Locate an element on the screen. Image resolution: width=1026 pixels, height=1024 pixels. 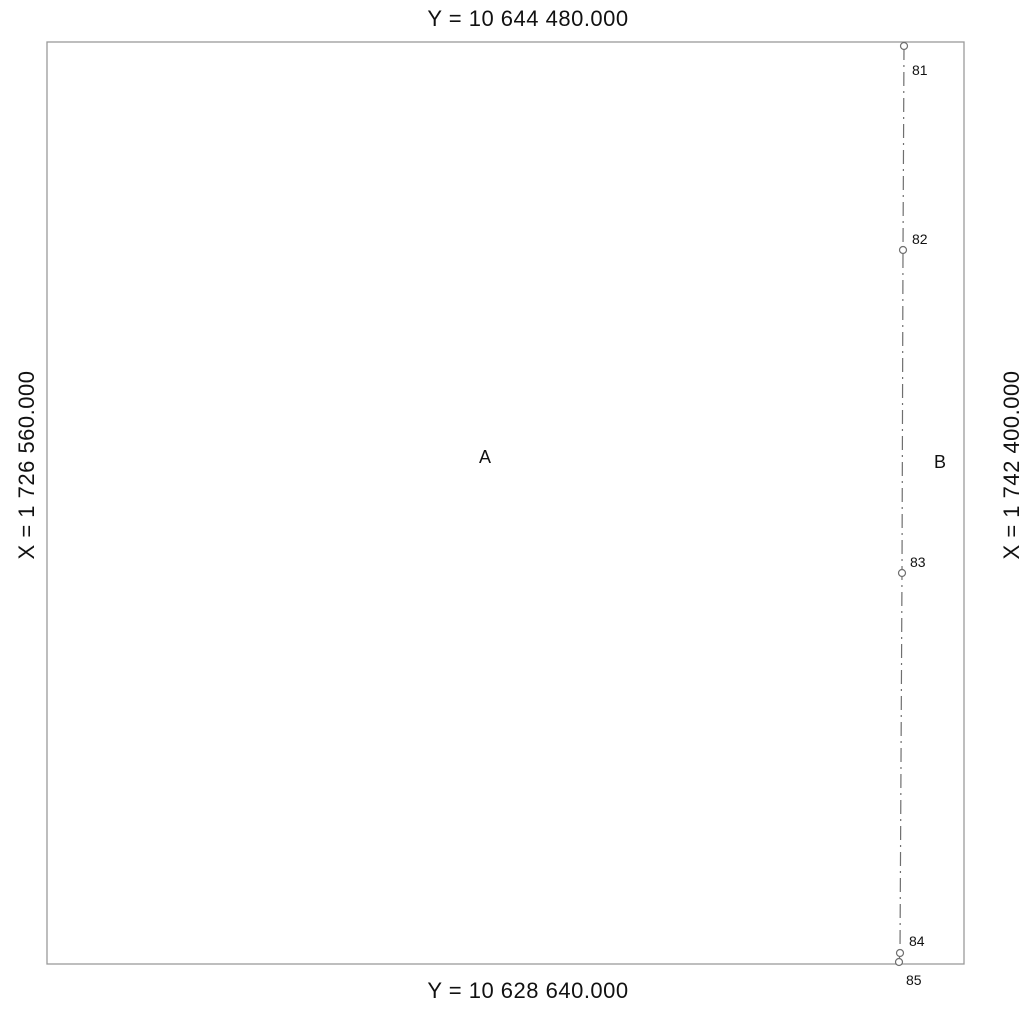
point-label-82: 82 is located at coordinates (920, 239).